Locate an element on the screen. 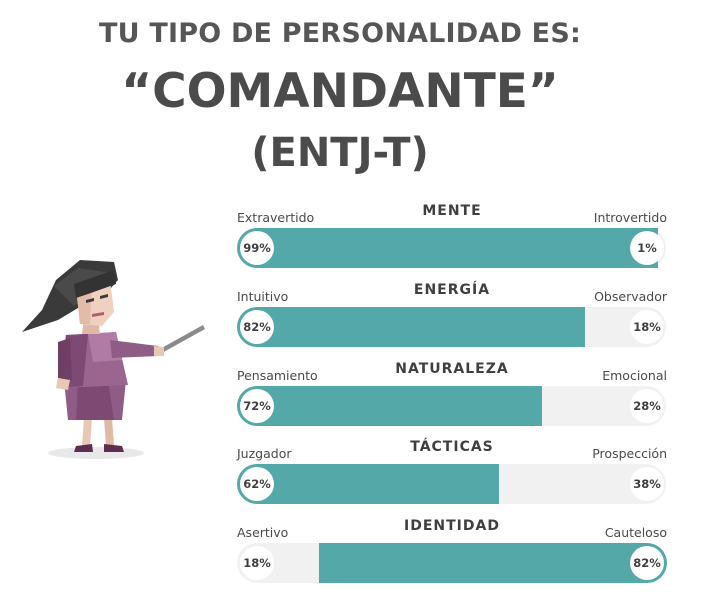  personality-name: “COMANDANTE” is located at coordinates (340, 91).